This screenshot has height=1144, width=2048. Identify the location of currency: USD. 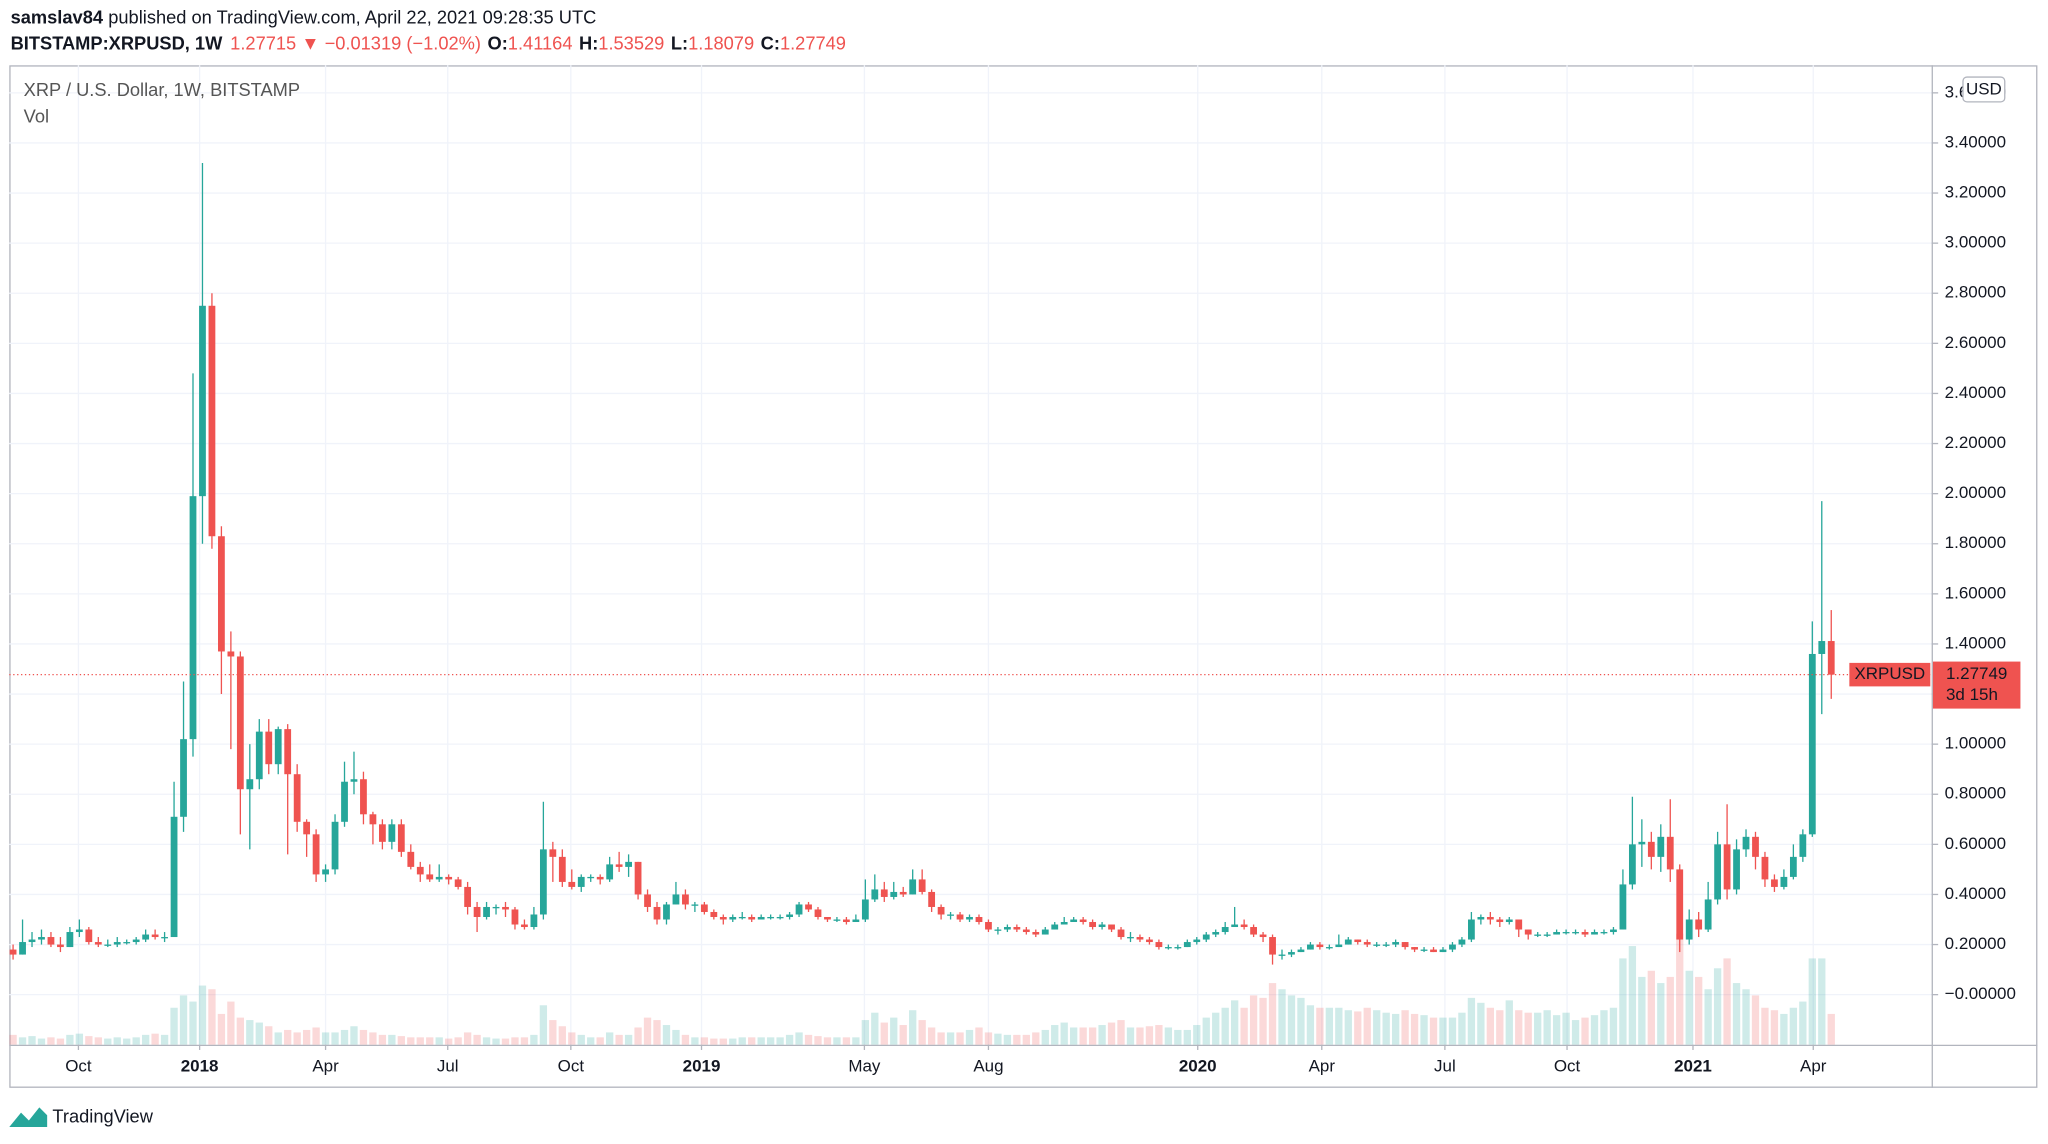
(1984, 89).